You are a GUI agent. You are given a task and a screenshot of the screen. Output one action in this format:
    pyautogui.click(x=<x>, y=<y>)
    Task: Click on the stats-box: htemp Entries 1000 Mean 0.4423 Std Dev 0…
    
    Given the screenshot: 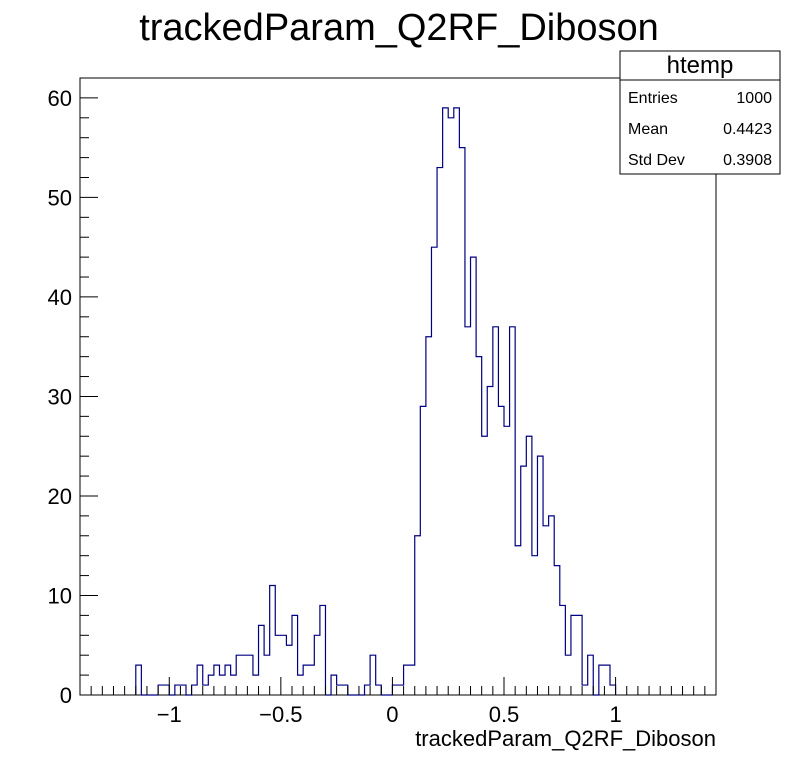 What is the action you would take?
    pyautogui.click(x=700, y=112)
    